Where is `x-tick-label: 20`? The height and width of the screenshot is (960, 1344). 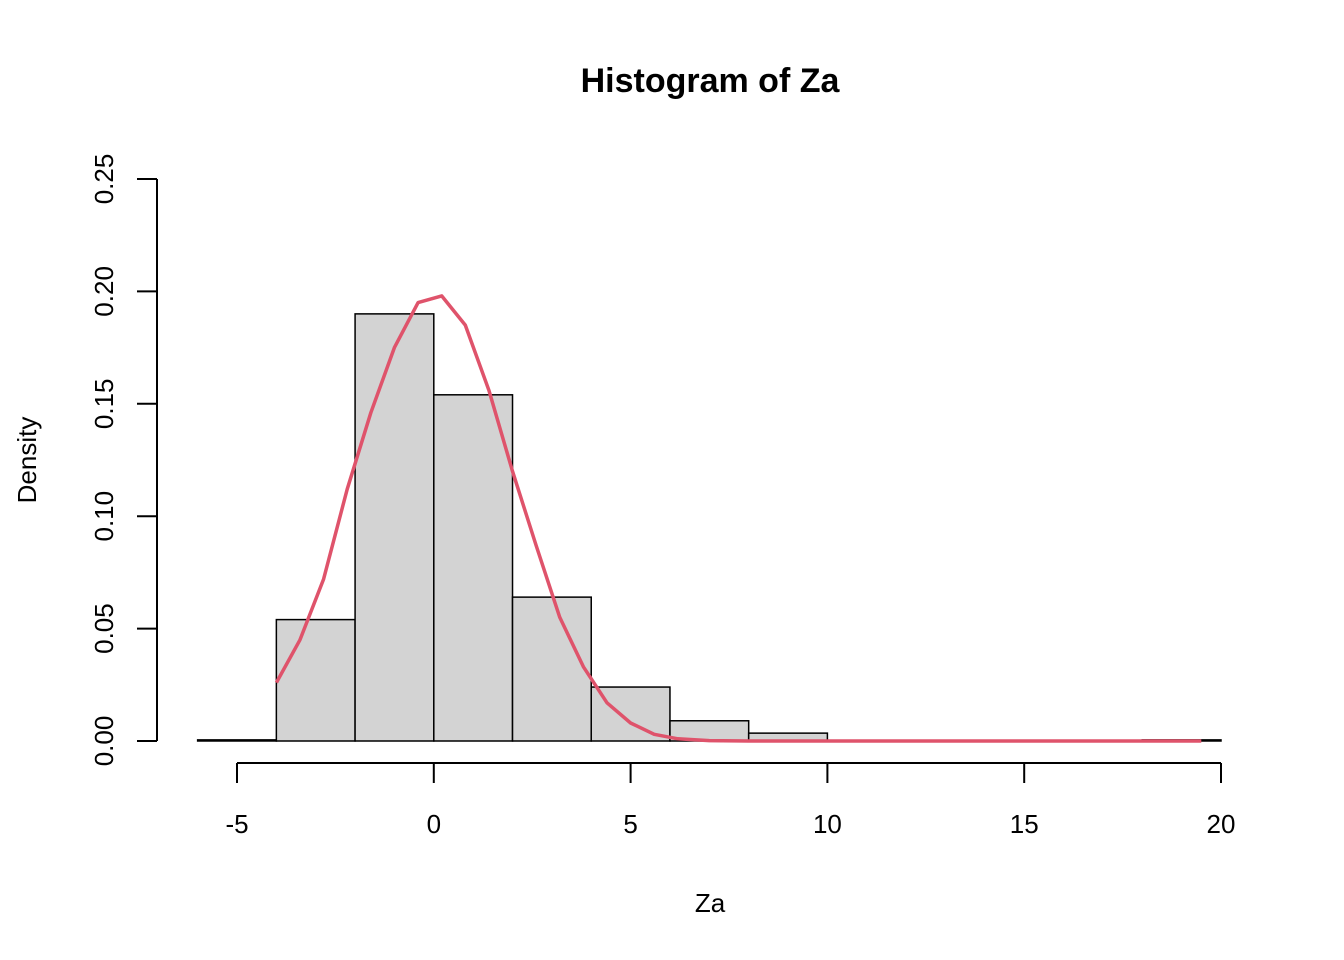 x-tick-label: 20 is located at coordinates (1221, 824).